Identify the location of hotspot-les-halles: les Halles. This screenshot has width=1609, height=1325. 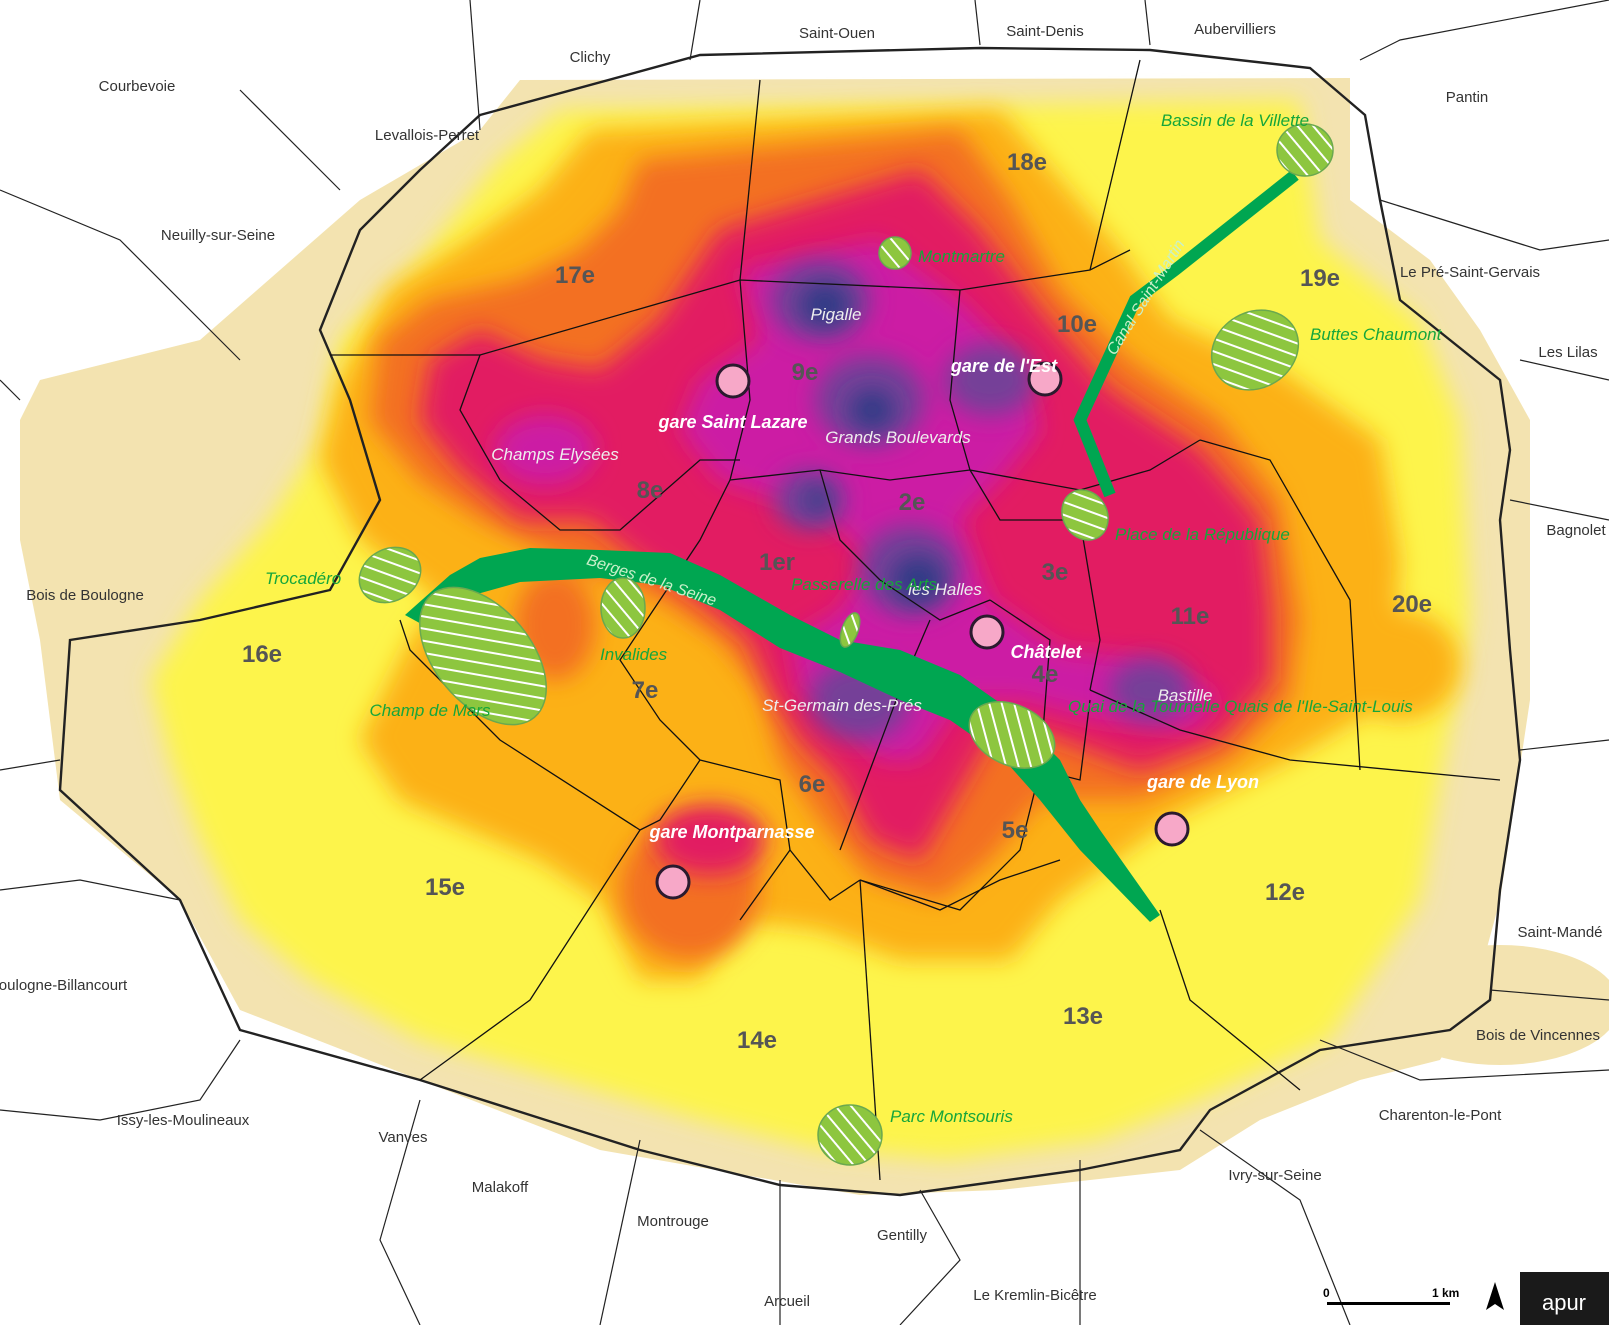
(945, 589).